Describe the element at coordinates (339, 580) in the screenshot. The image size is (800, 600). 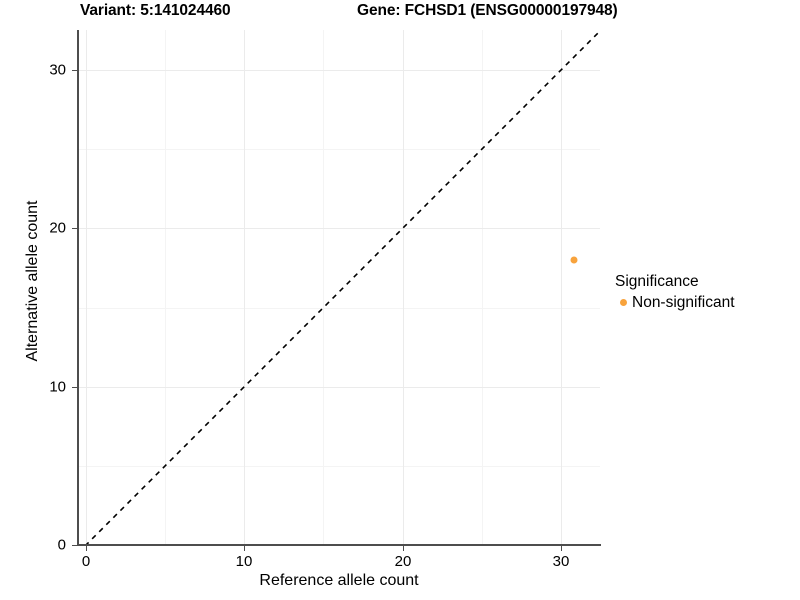
I see `x-axis-title: Reference allele count` at that location.